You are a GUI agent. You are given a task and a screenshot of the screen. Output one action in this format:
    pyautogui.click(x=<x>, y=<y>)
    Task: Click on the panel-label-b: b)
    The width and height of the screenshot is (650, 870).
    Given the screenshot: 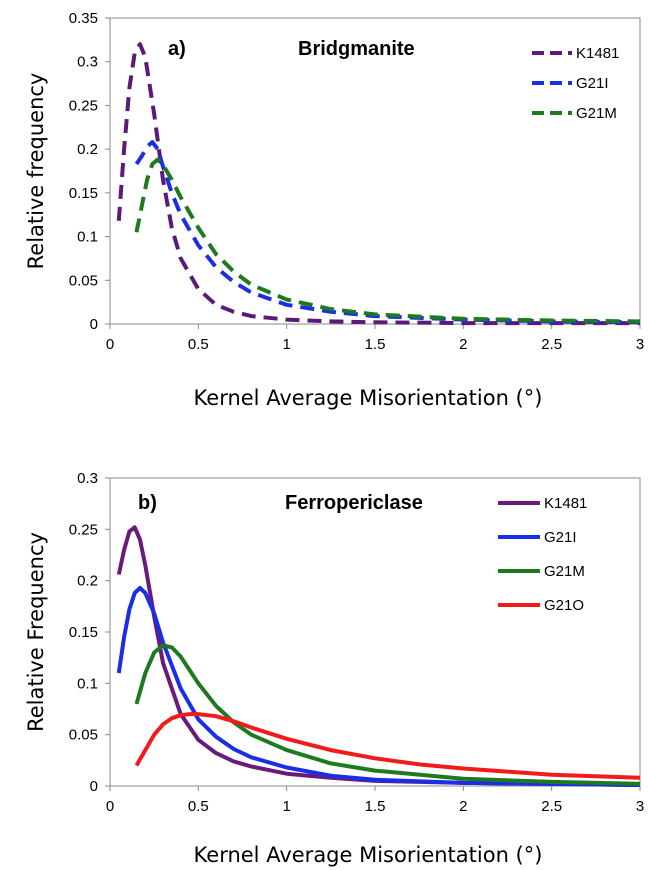 What is the action you would take?
    pyautogui.click(x=147, y=503)
    